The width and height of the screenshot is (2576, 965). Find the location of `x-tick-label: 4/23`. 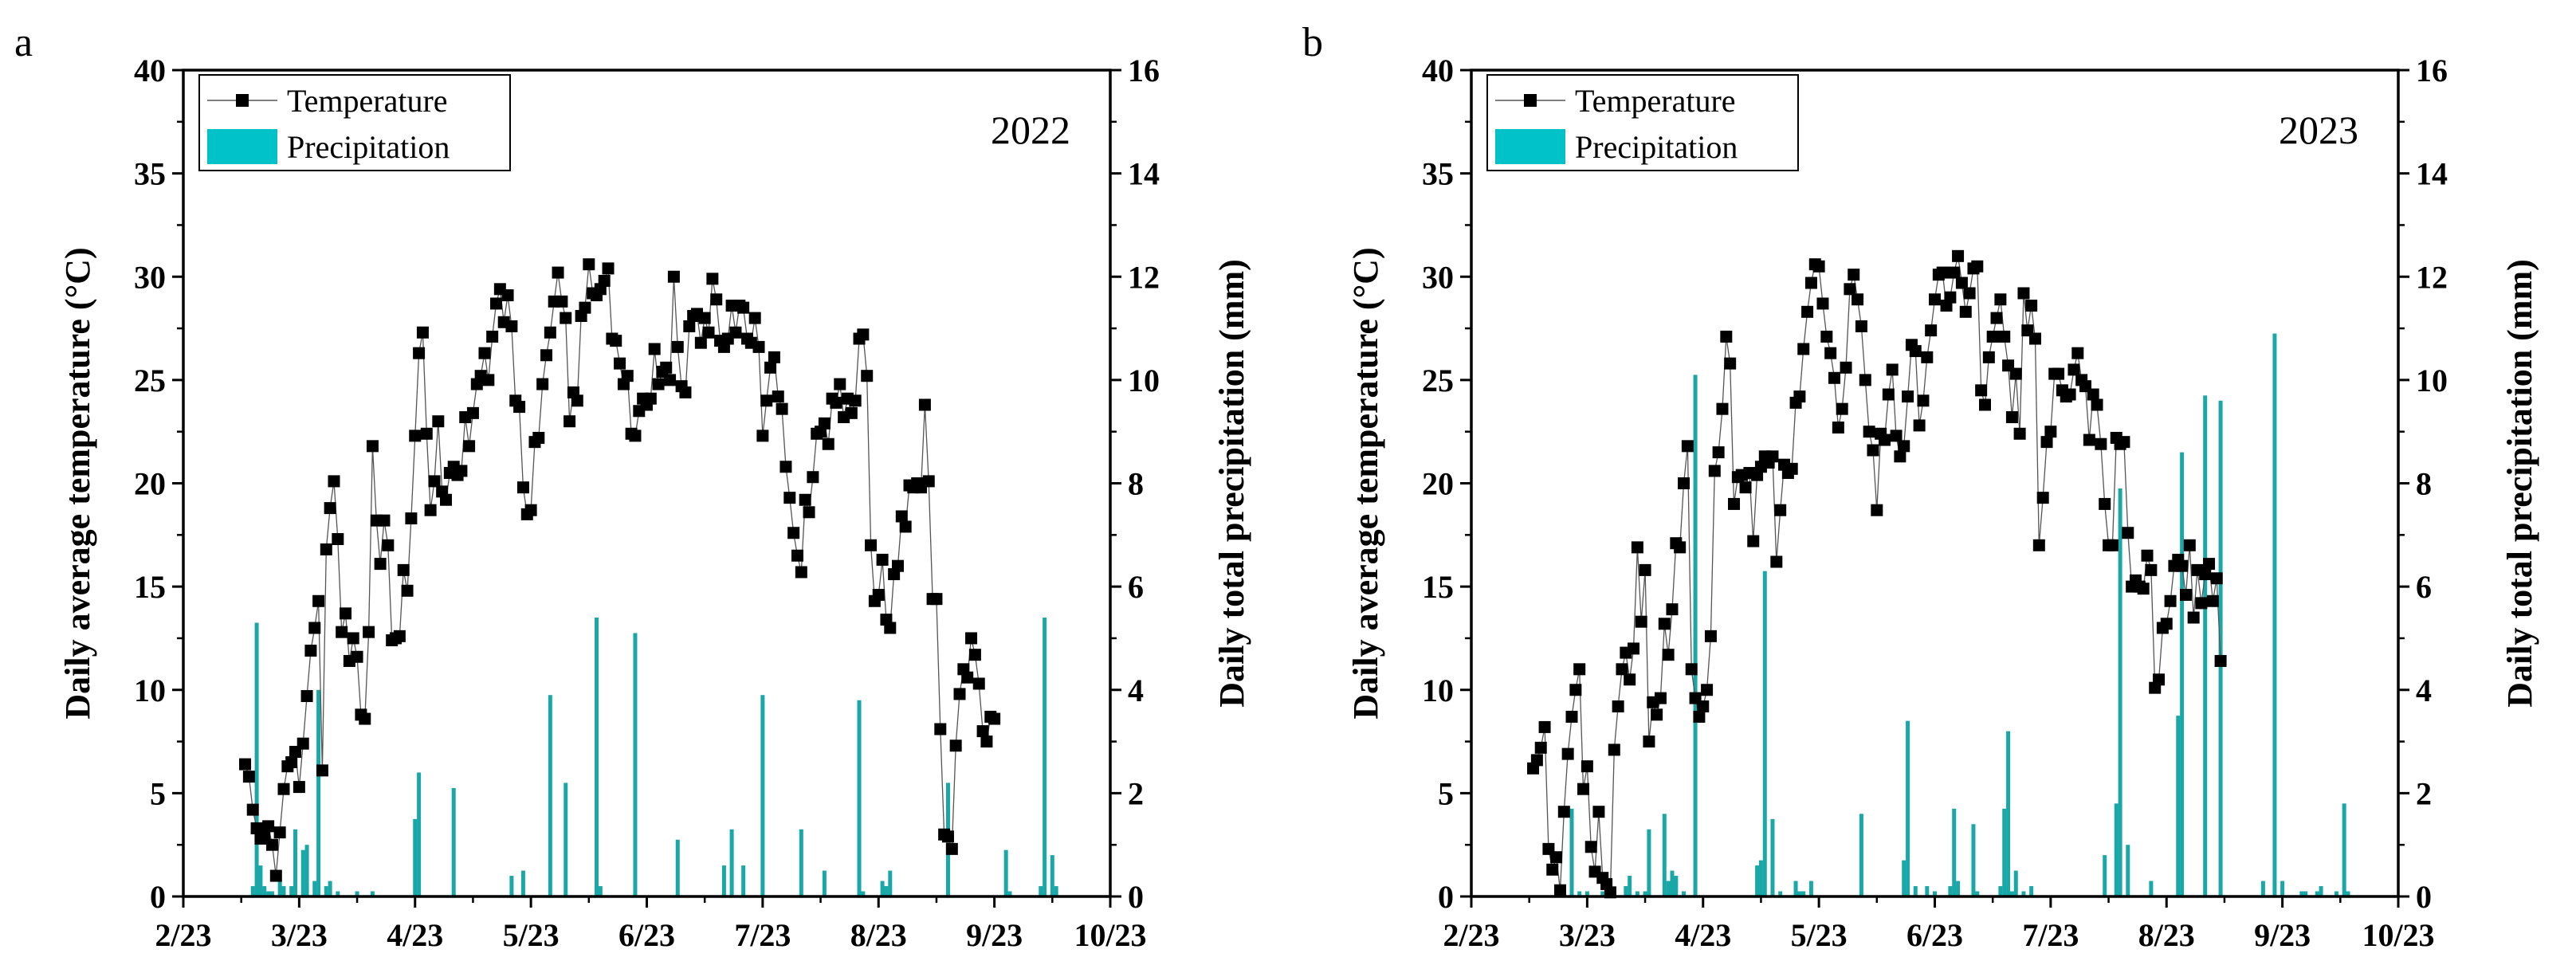

x-tick-label: 4/23 is located at coordinates (415, 935).